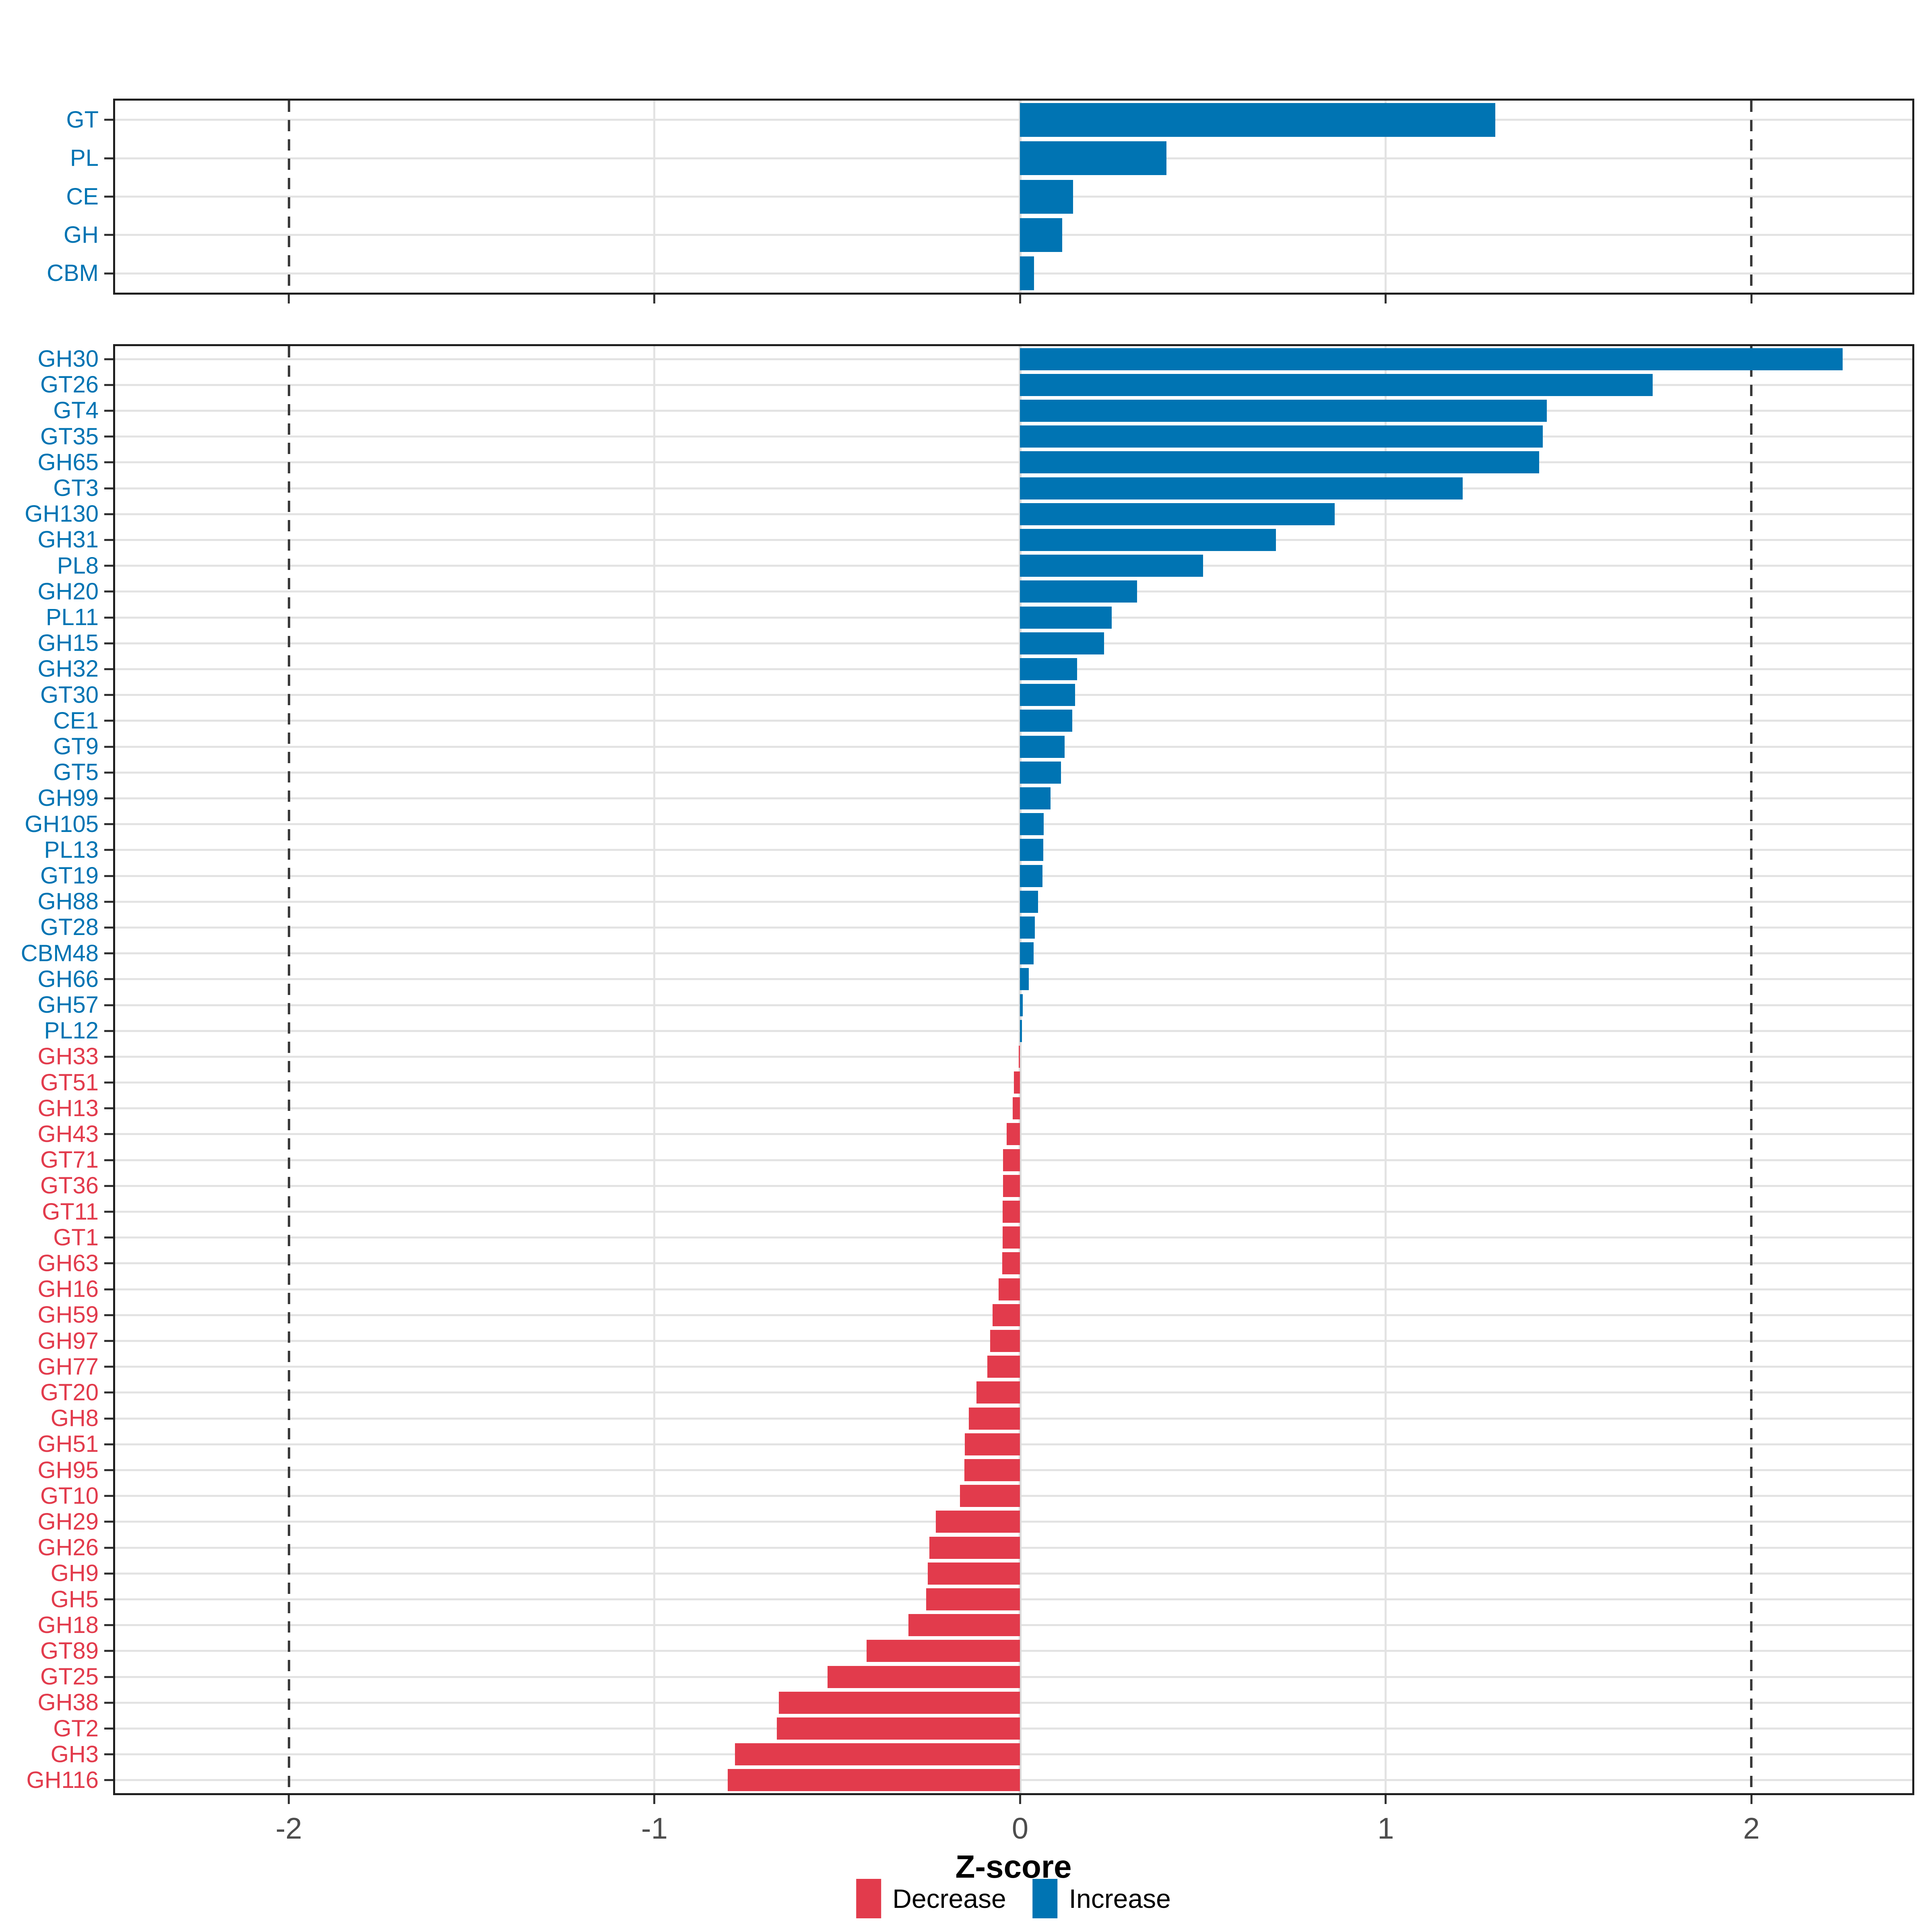 Image resolution: width=1932 pixels, height=1932 pixels. I want to click on category-label: GT, so click(82, 119).